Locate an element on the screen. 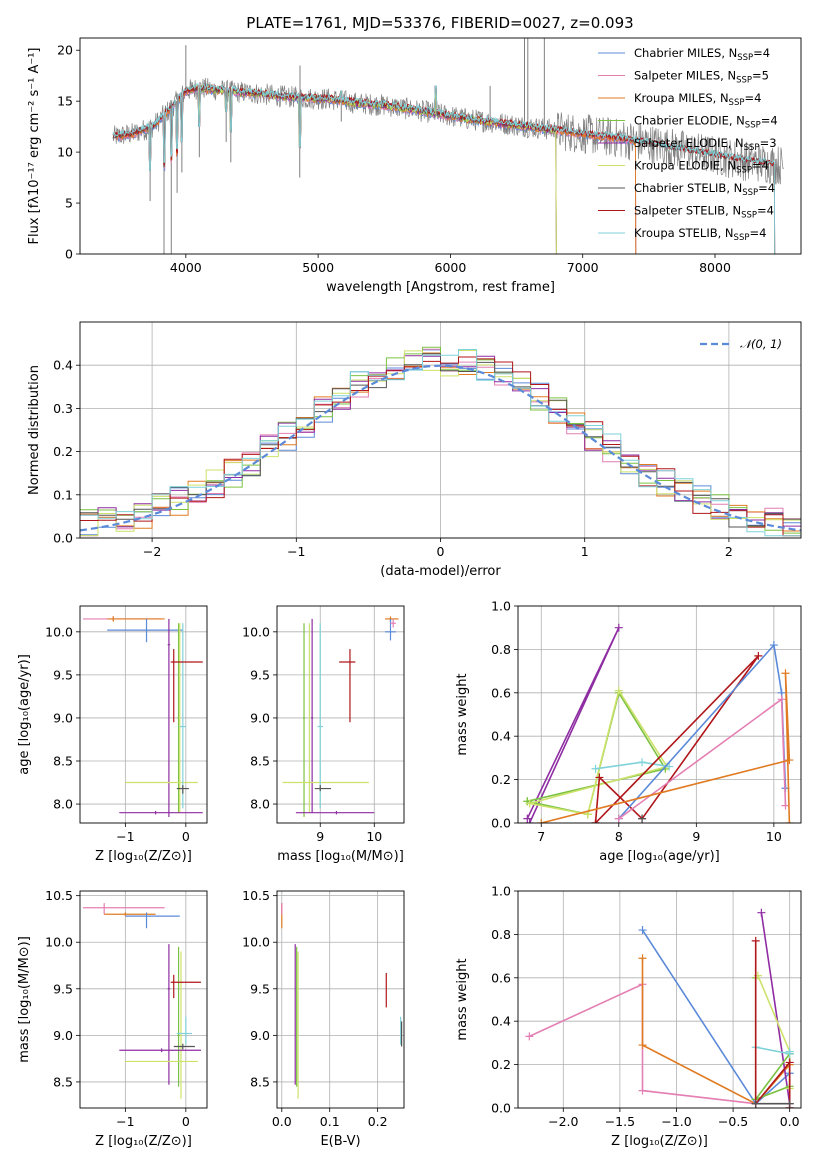 The height and width of the screenshot is (1170, 819). legend-entry: Kroupa MILES, NSSP=4 is located at coordinates (697, 99).